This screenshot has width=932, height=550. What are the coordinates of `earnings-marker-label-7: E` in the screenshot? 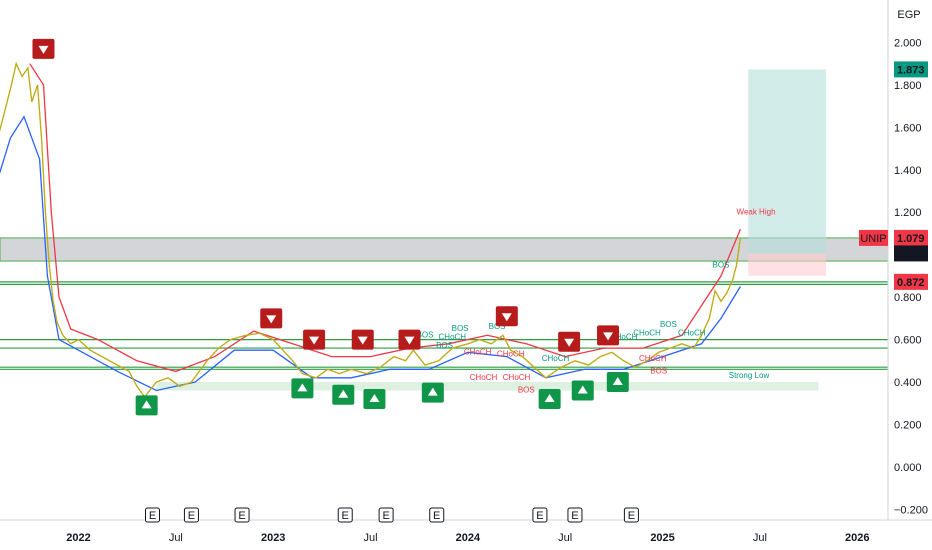 It's located at (574, 516).